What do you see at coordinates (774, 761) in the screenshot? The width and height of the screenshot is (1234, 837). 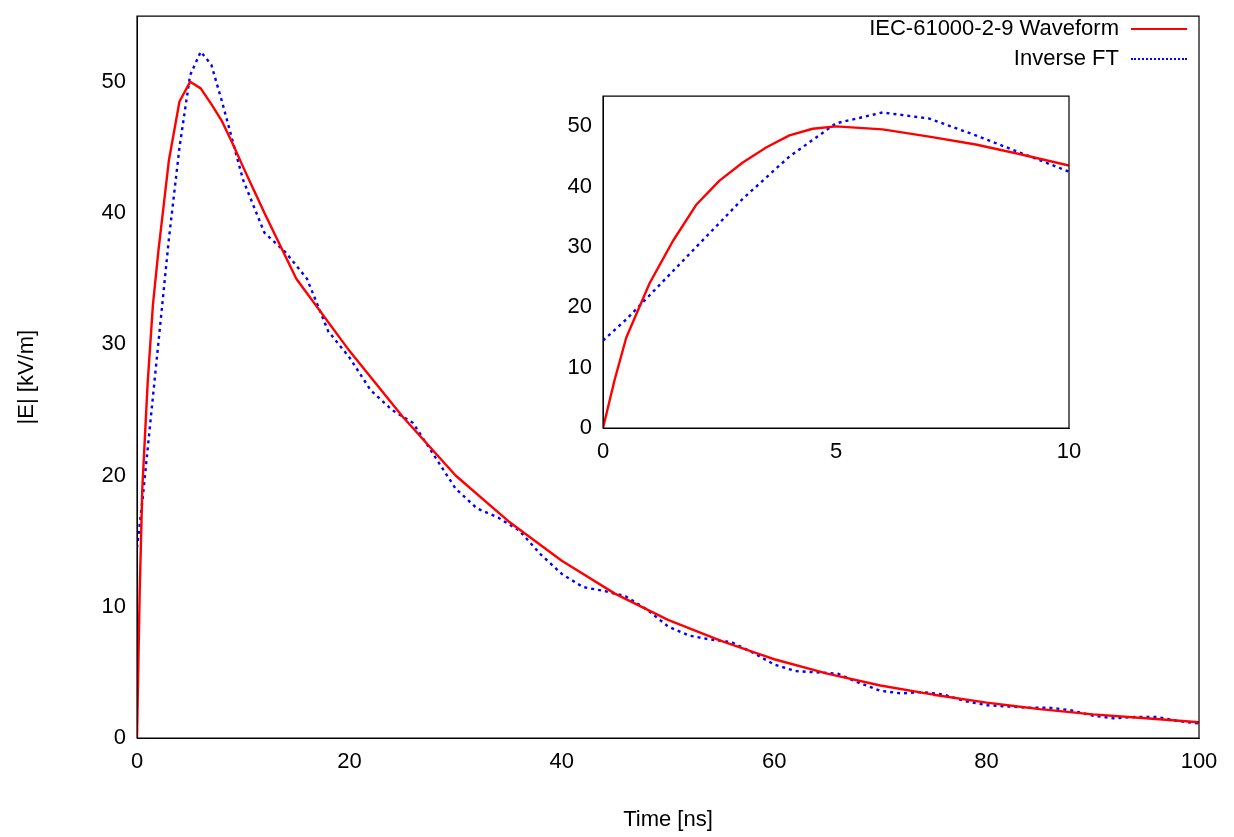 I see `x-tick-label: 60` at bounding box center [774, 761].